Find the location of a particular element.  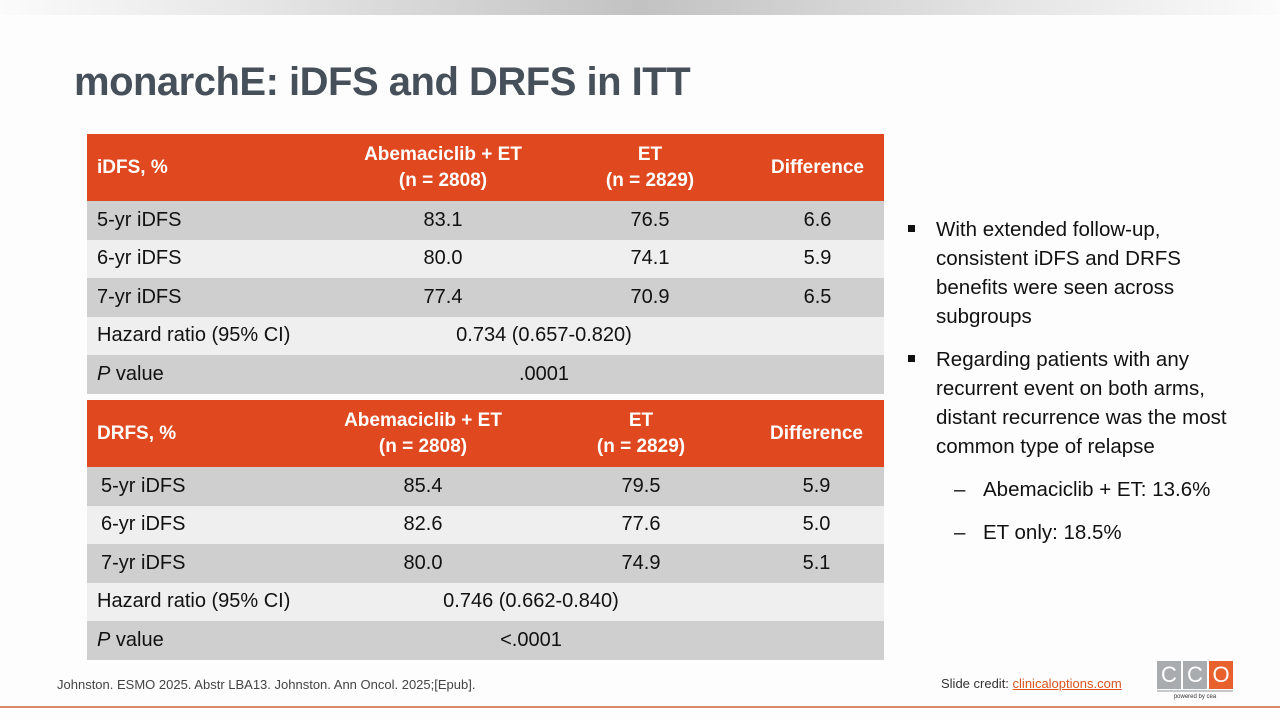

cell-et: 74.1 is located at coordinates (650, 258).